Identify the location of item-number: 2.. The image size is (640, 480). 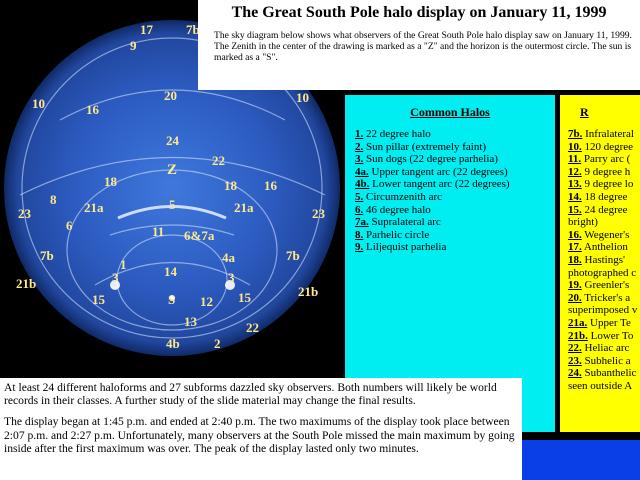
(359, 146).